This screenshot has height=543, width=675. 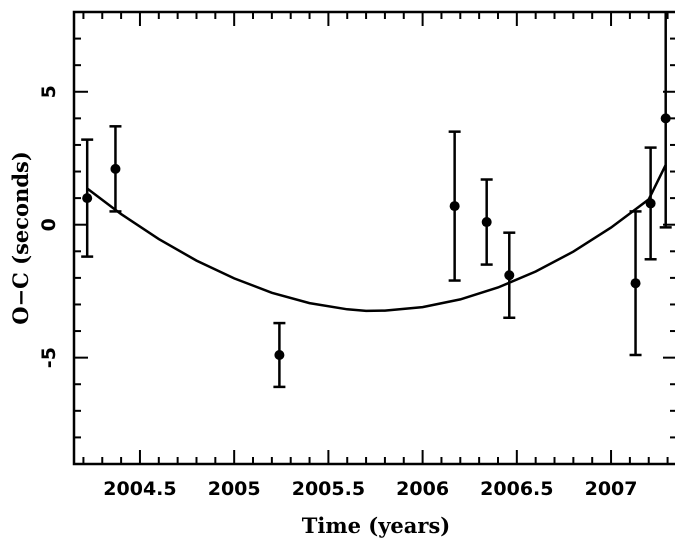 What do you see at coordinates (328, 489) in the screenshot?
I see `x-tick-label: 2005.5` at bounding box center [328, 489].